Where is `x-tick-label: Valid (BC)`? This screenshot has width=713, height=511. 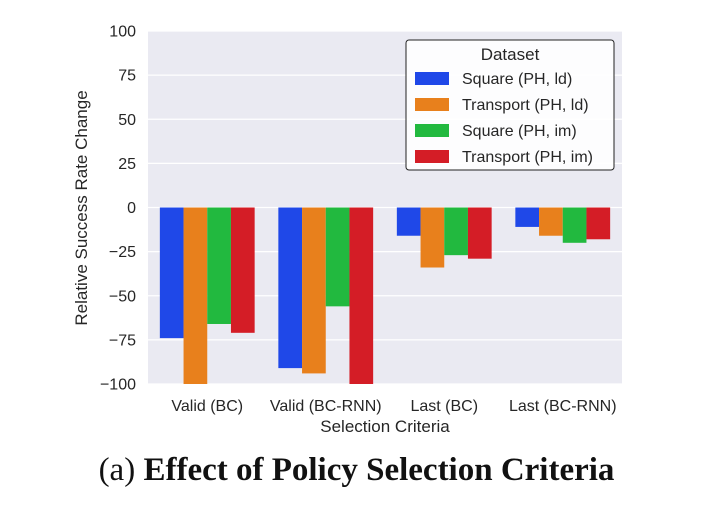
x-tick-label: Valid (BC) is located at coordinates (207, 406).